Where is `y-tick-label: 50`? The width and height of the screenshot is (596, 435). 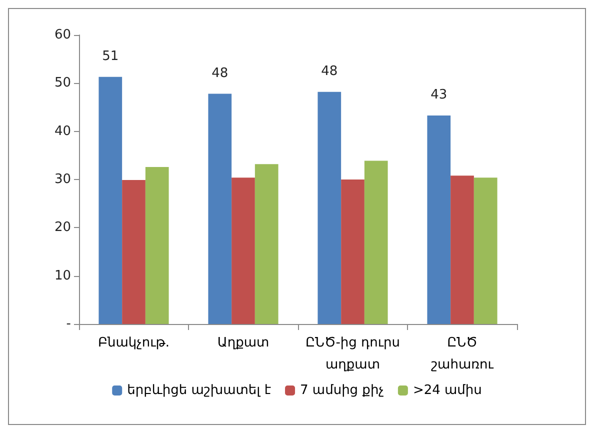
y-tick-label: 50 is located at coordinates (62, 83).